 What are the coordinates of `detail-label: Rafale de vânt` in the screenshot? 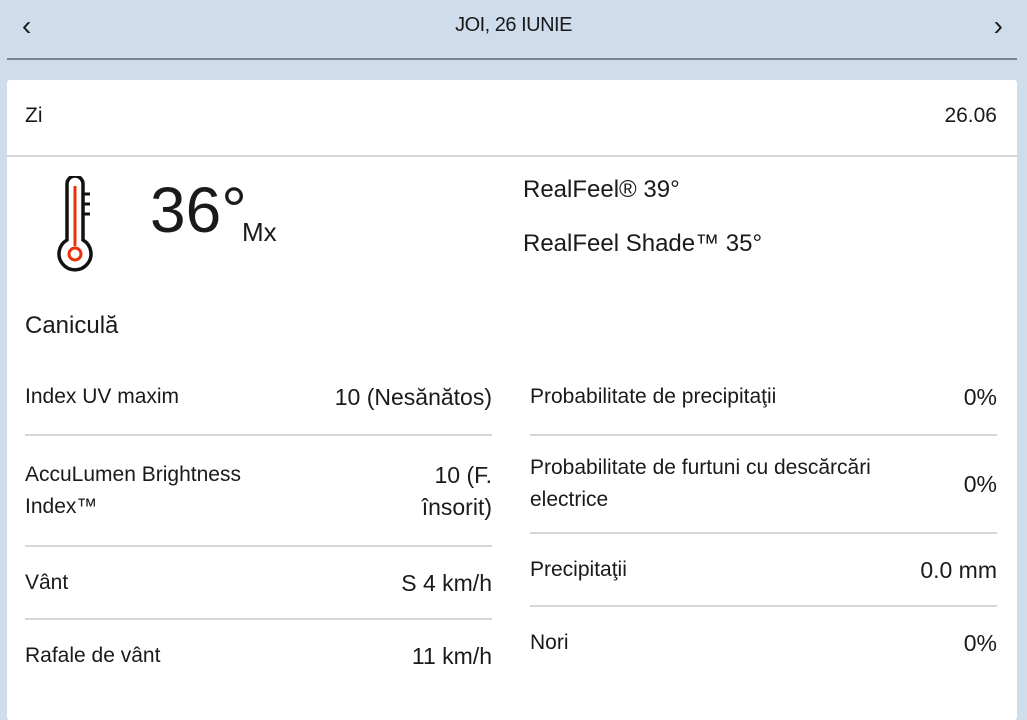 It's located at (93, 655).